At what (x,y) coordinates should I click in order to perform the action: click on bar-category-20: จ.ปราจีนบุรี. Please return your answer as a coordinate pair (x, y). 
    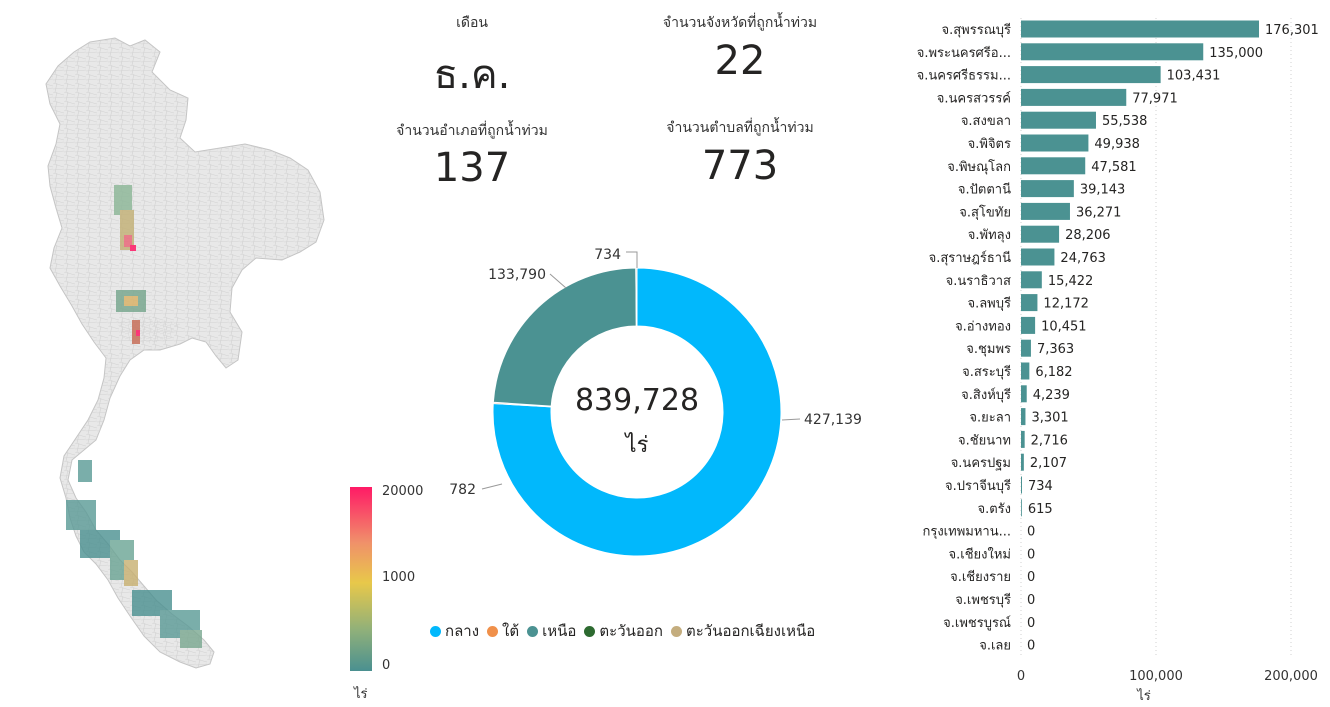
    Looking at the image, I should click on (978, 486).